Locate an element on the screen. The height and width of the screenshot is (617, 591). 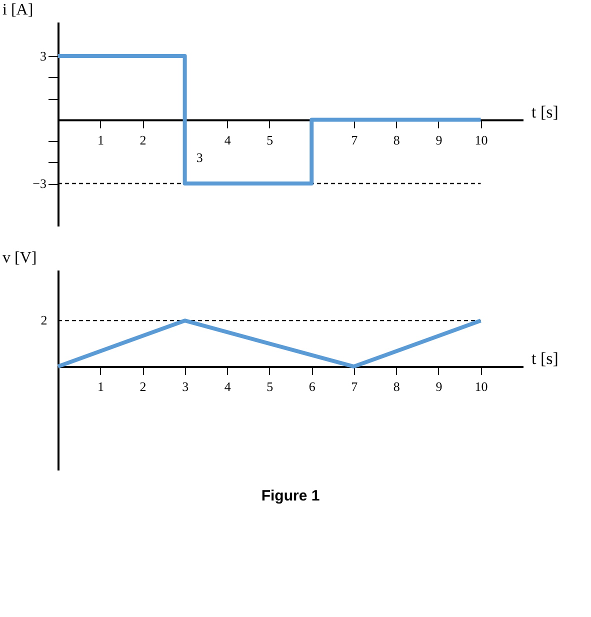
x-tick-label: 3 is located at coordinates (185, 386).